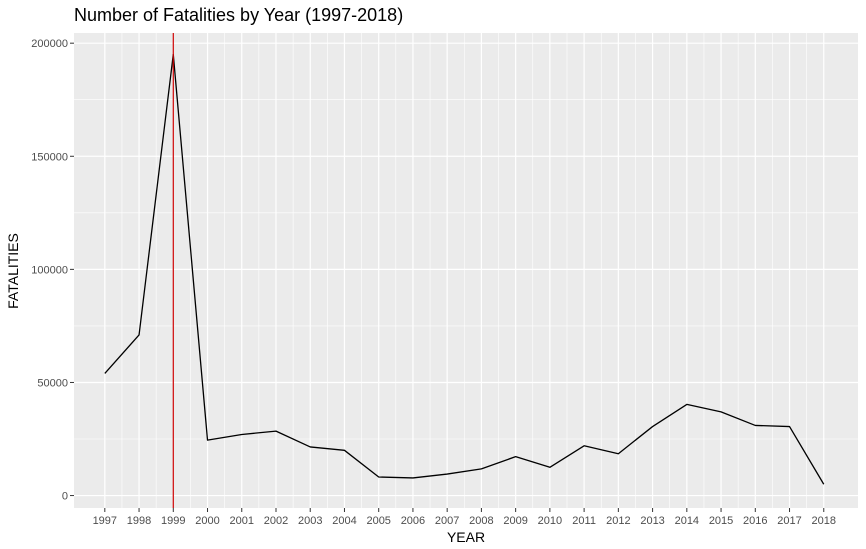  What do you see at coordinates (378, 521) in the screenshot?
I see `x-tick-label: 2005` at bounding box center [378, 521].